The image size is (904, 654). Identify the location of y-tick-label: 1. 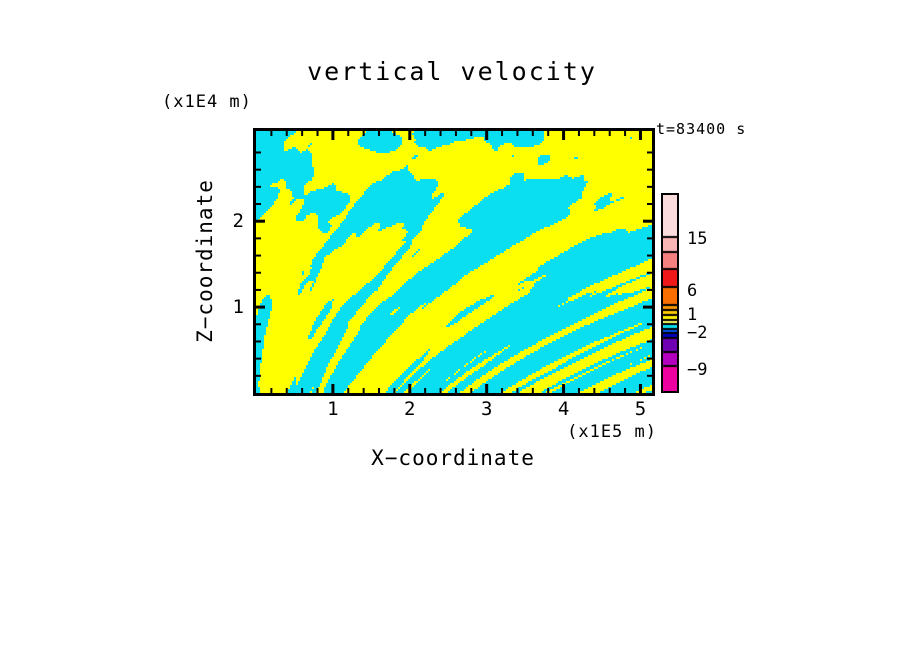
(238, 307).